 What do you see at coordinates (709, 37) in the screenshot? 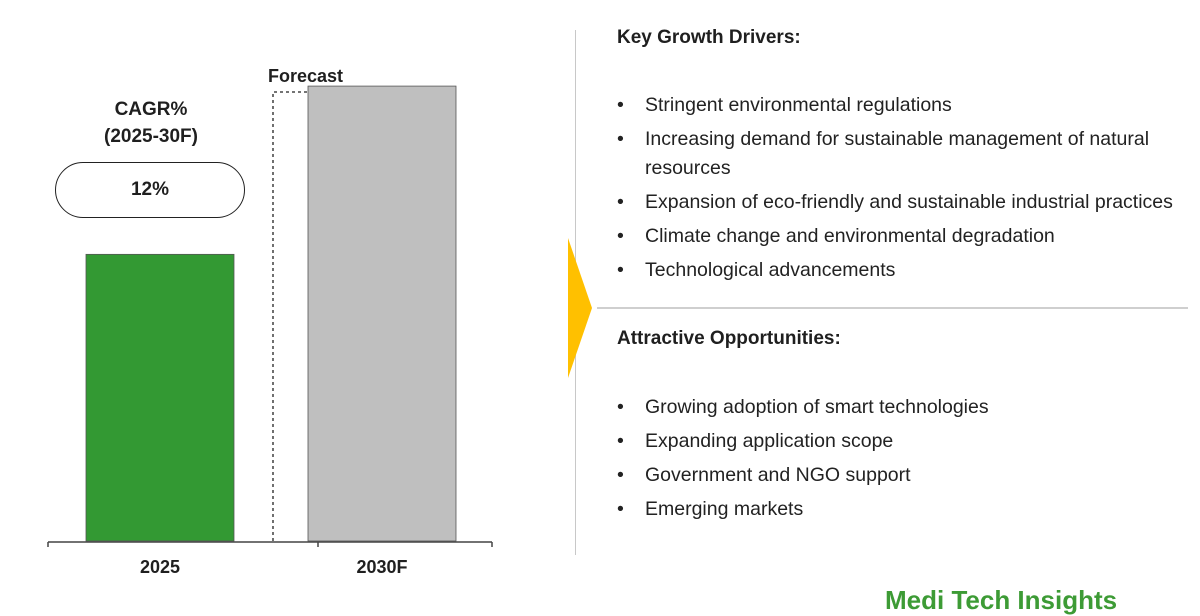
I see `growth-drivers-title: Key Growth Drivers:` at bounding box center [709, 37].